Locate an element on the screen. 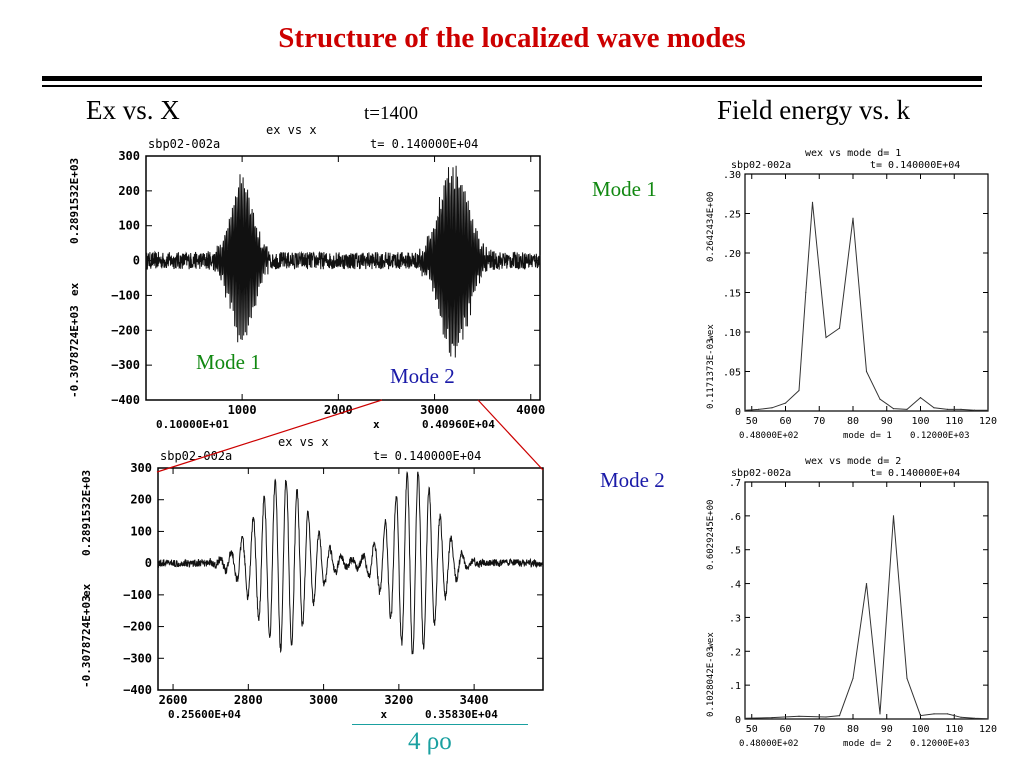  y-tick-label: 200 is located at coordinates (141, 500).